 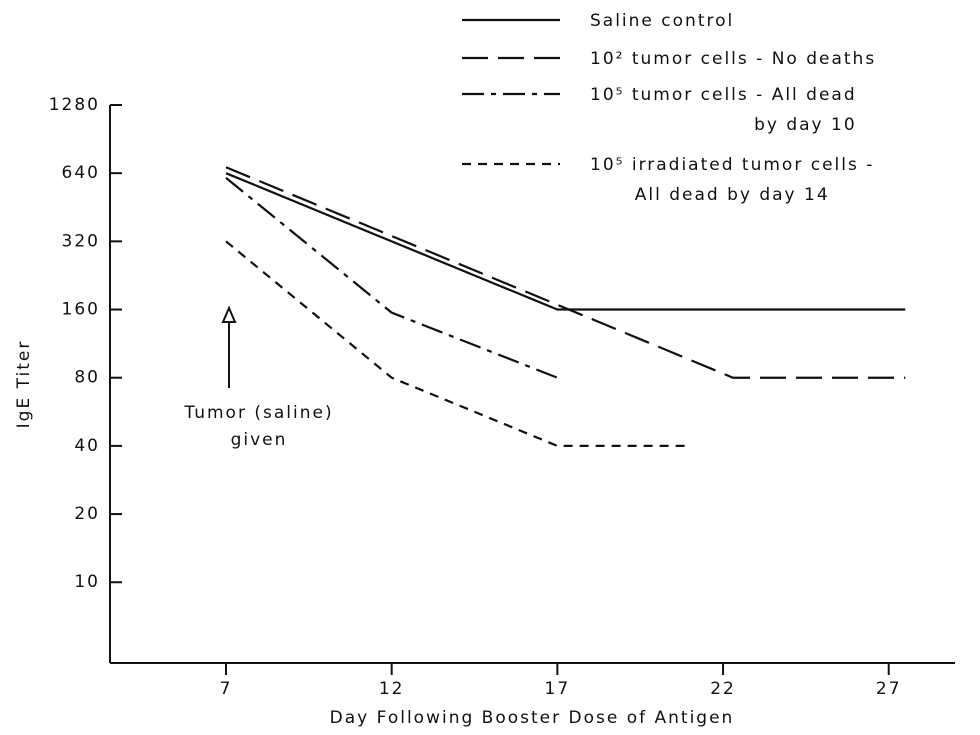 What do you see at coordinates (723, 689) in the screenshot?
I see `x-tick-label: 22` at bounding box center [723, 689].